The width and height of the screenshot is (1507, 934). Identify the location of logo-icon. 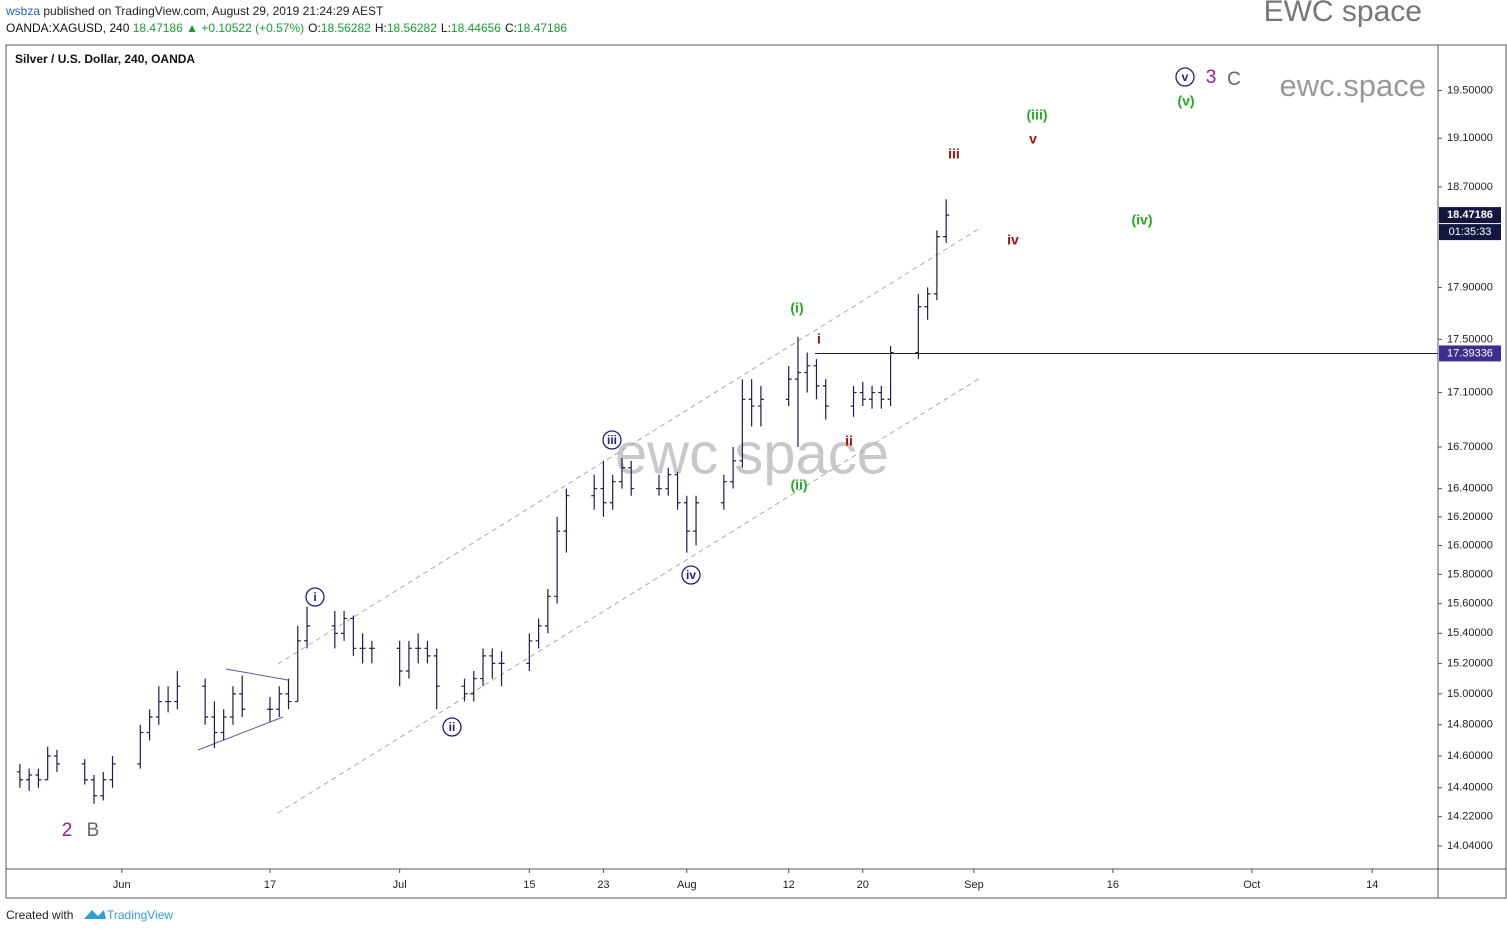
(95, 914).